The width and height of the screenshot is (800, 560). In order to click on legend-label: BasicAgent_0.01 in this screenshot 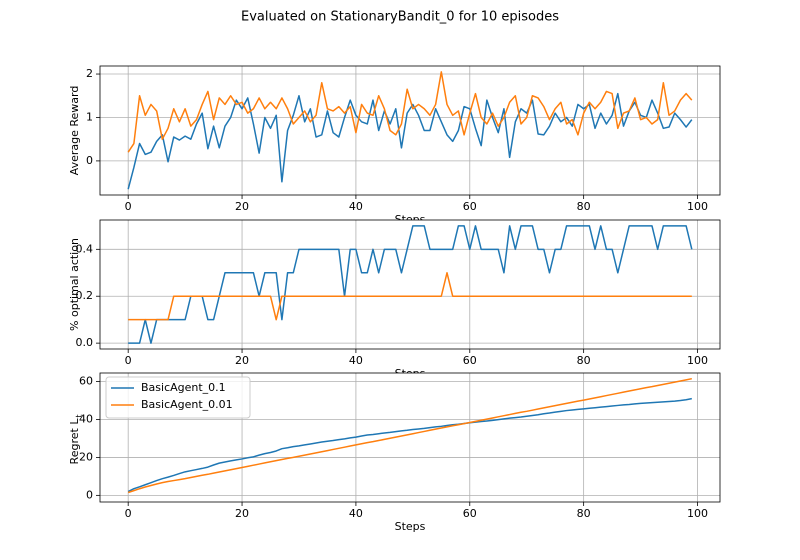, I will do `click(187, 404)`.